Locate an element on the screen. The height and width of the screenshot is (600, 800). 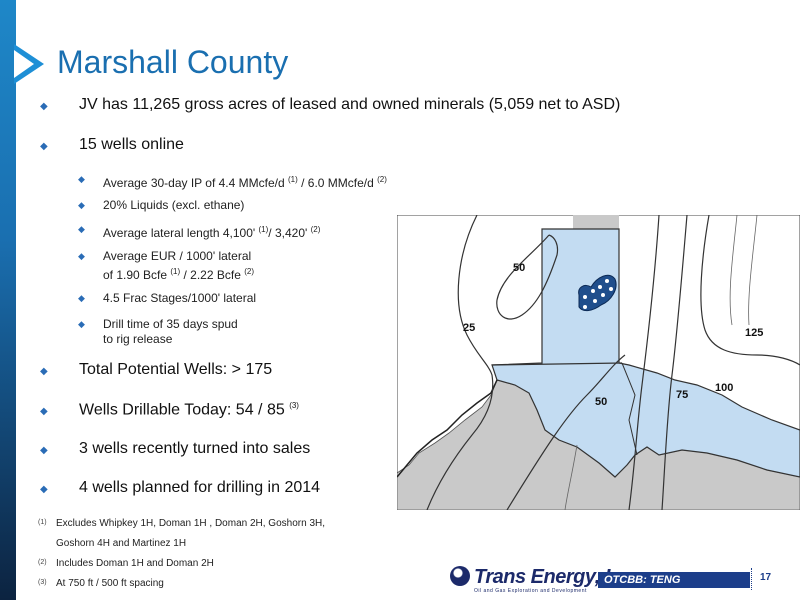
ticker-badge: OTCBB: TENG is located at coordinates (674, 580).